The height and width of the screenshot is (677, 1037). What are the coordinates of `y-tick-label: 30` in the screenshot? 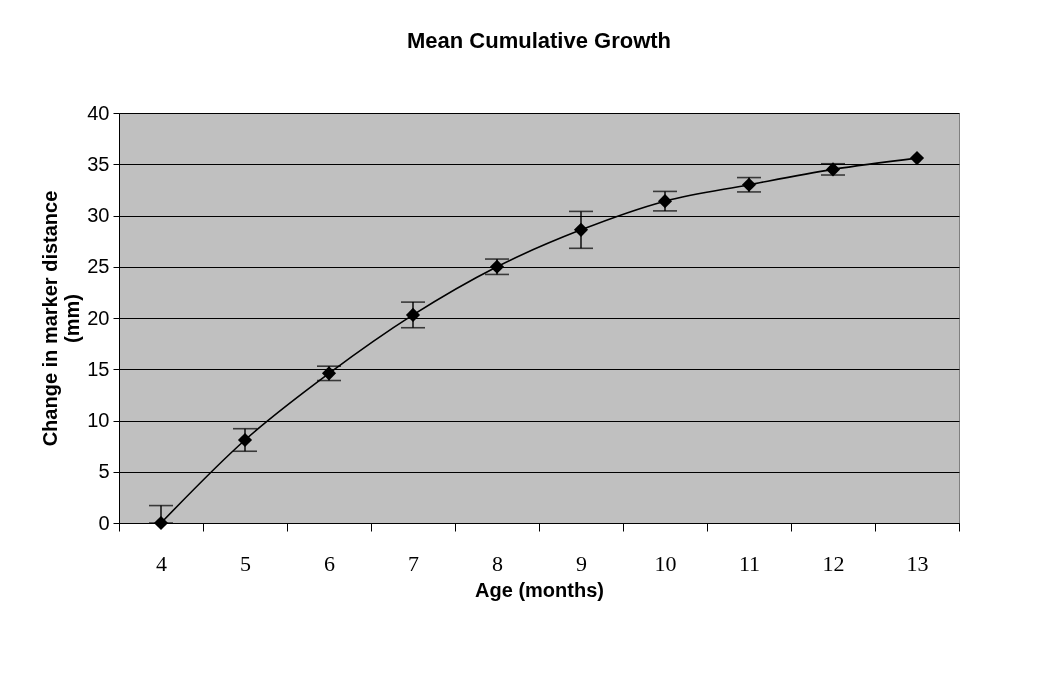 It's located at (98, 215).